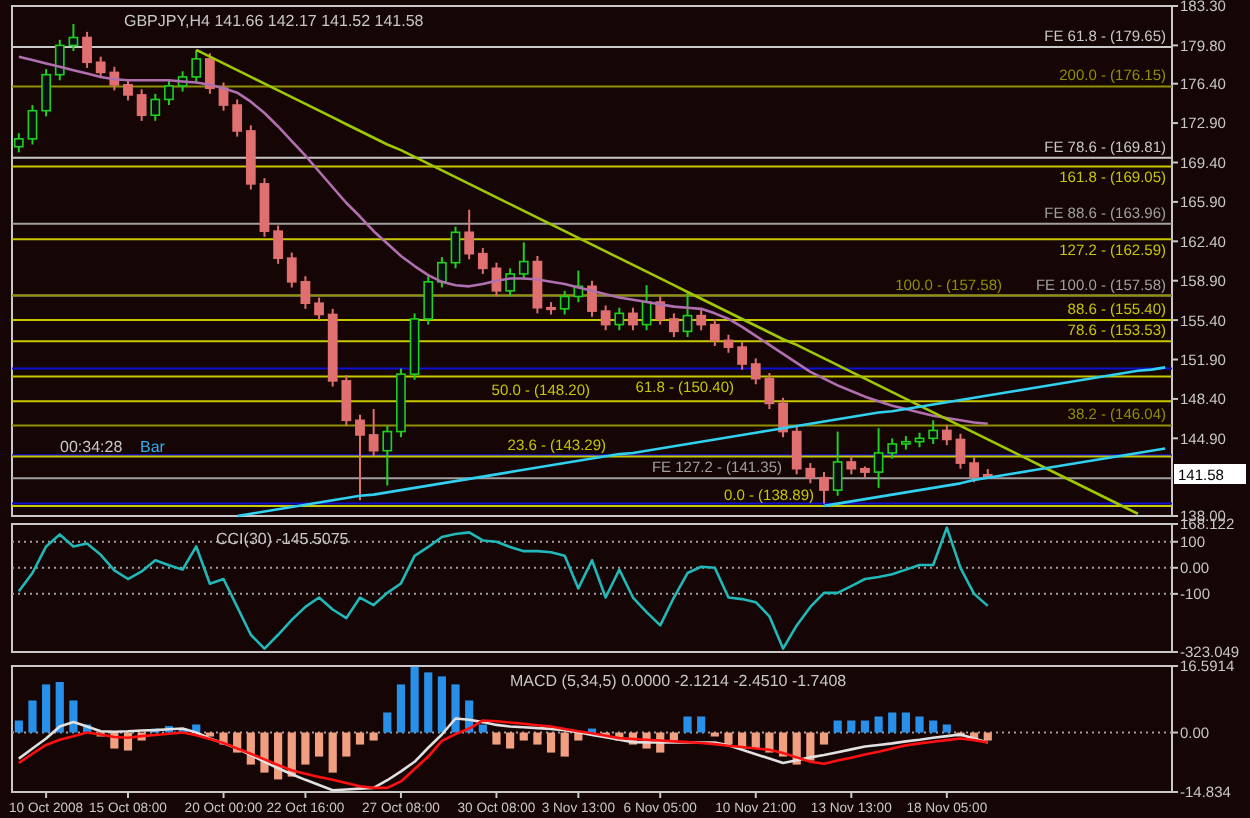  Describe the element at coordinates (679, 681) in the screenshot. I see `chart-title: MACD (5,34,5) 0.0000 -2.1214 -2.4510 -1.7408` at that location.